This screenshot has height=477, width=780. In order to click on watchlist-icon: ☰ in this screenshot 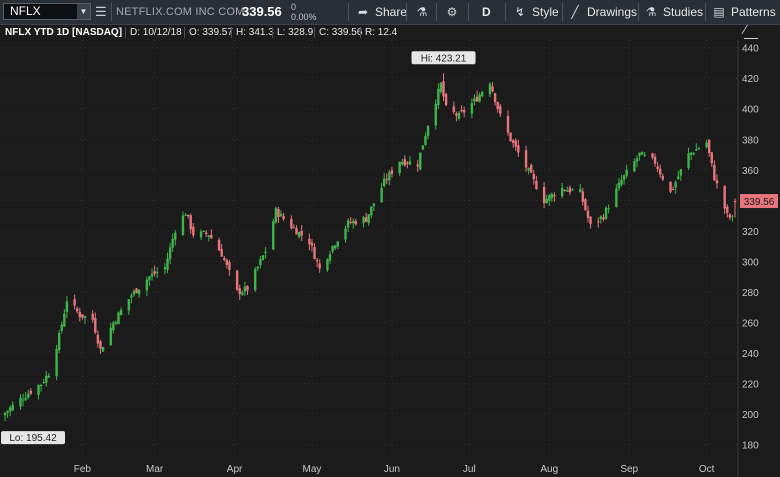, I will do `click(101, 11)`.